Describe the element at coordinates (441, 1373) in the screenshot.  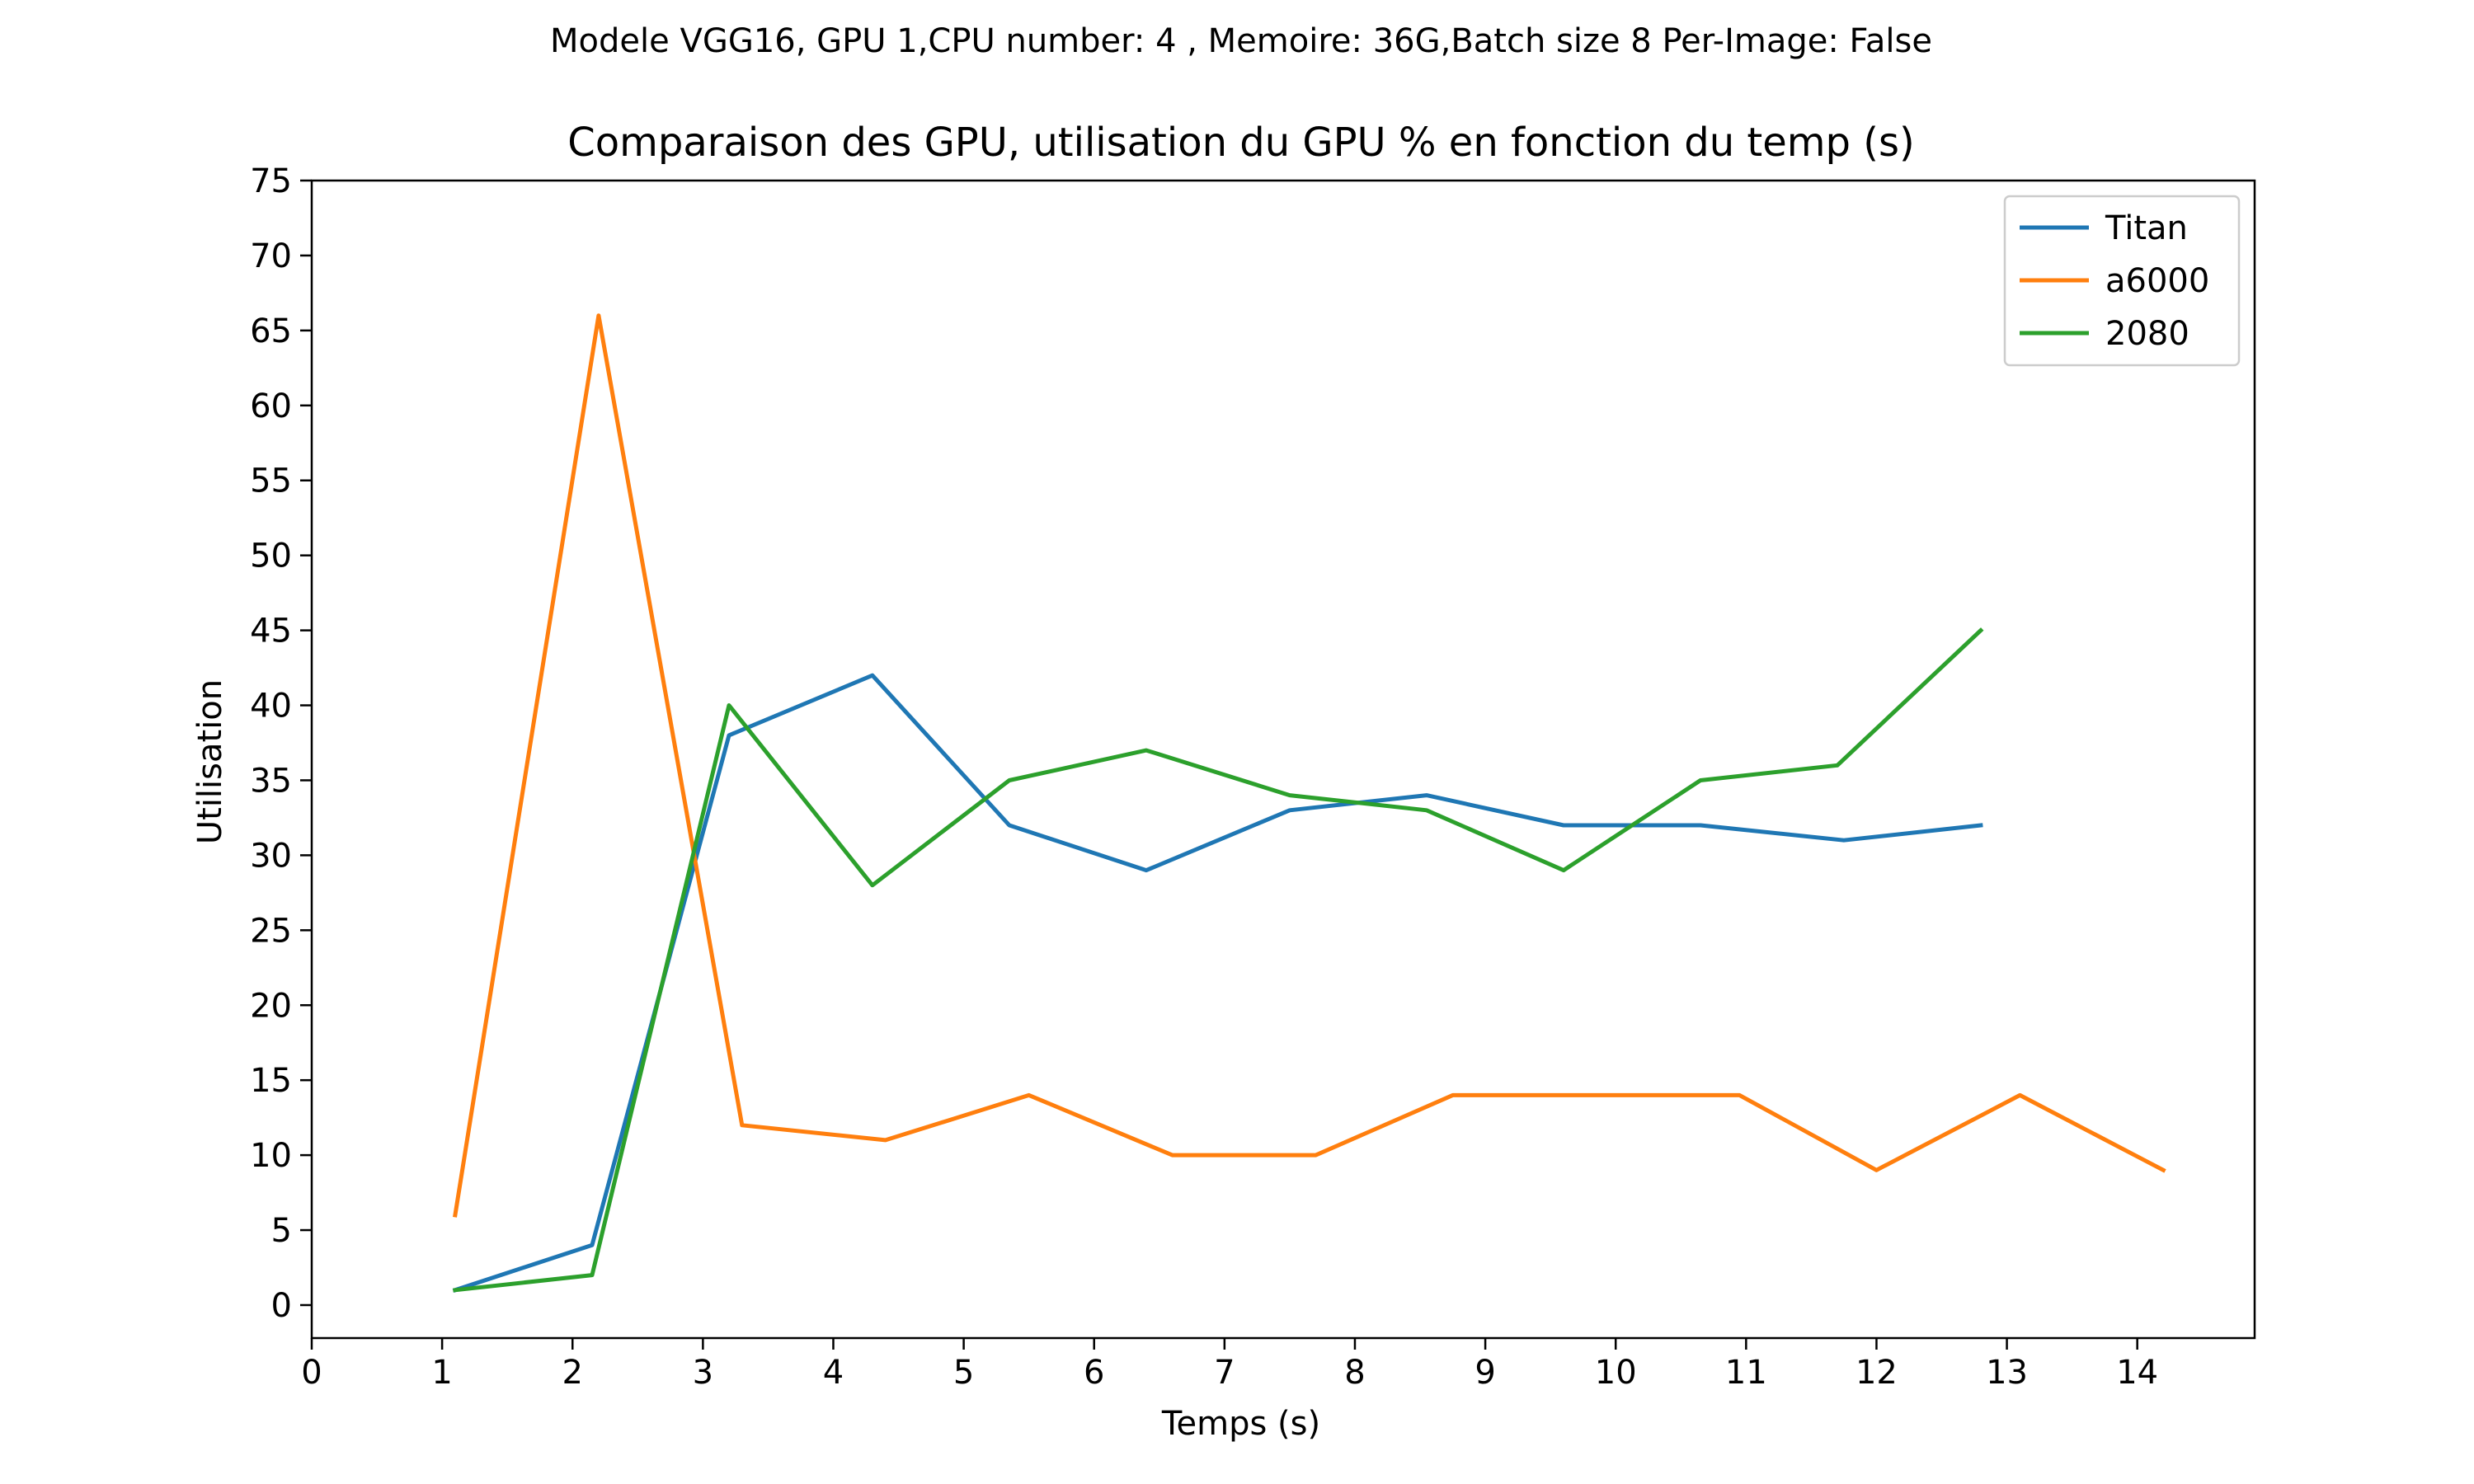
I see `x-tick-label: 1` at that location.